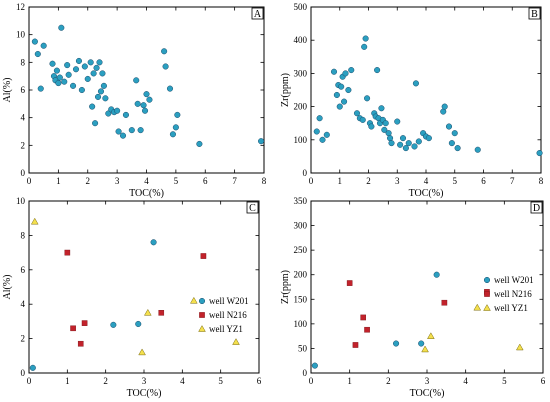  What do you see at coordinates (252, 208) in the screenshot?
I see `panel-label: C` at bounding box center [252, 208].